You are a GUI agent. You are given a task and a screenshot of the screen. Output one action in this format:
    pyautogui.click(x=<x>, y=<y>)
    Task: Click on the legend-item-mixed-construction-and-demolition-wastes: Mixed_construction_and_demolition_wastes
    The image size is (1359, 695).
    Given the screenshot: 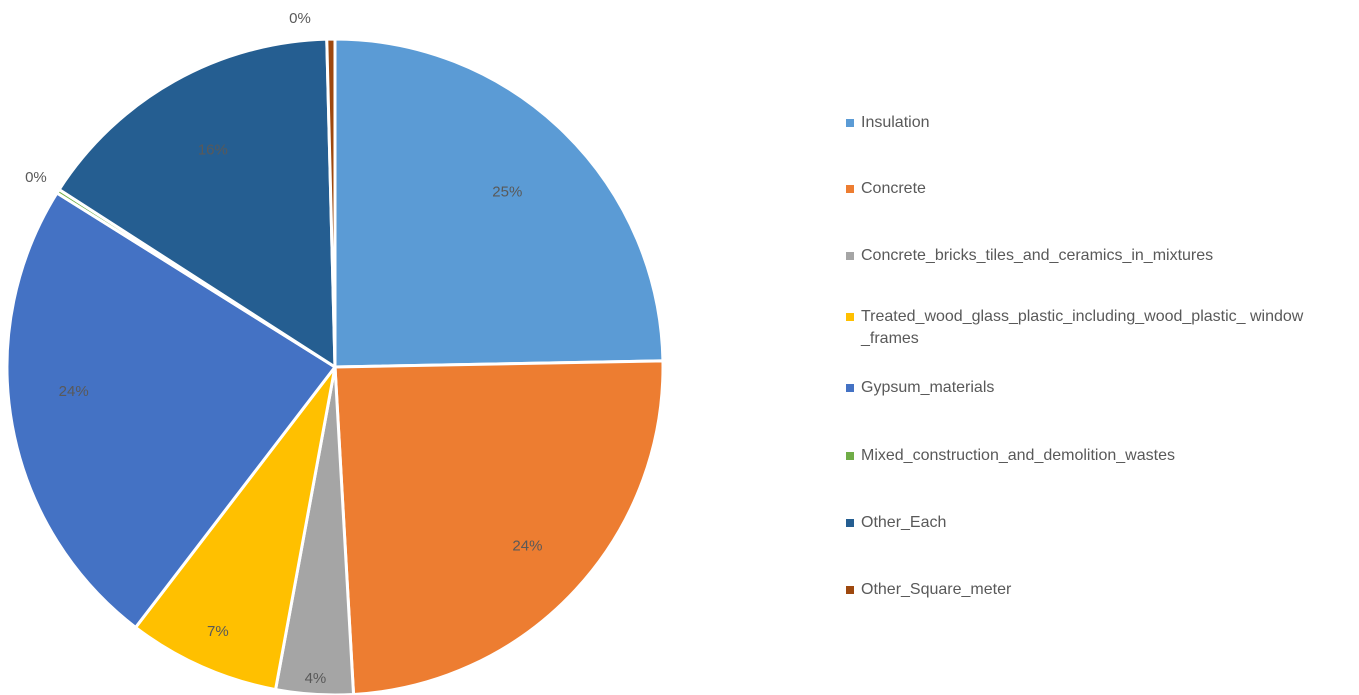 What is the action you would take?
    pyautogui.click(x=1078, y=456)
    